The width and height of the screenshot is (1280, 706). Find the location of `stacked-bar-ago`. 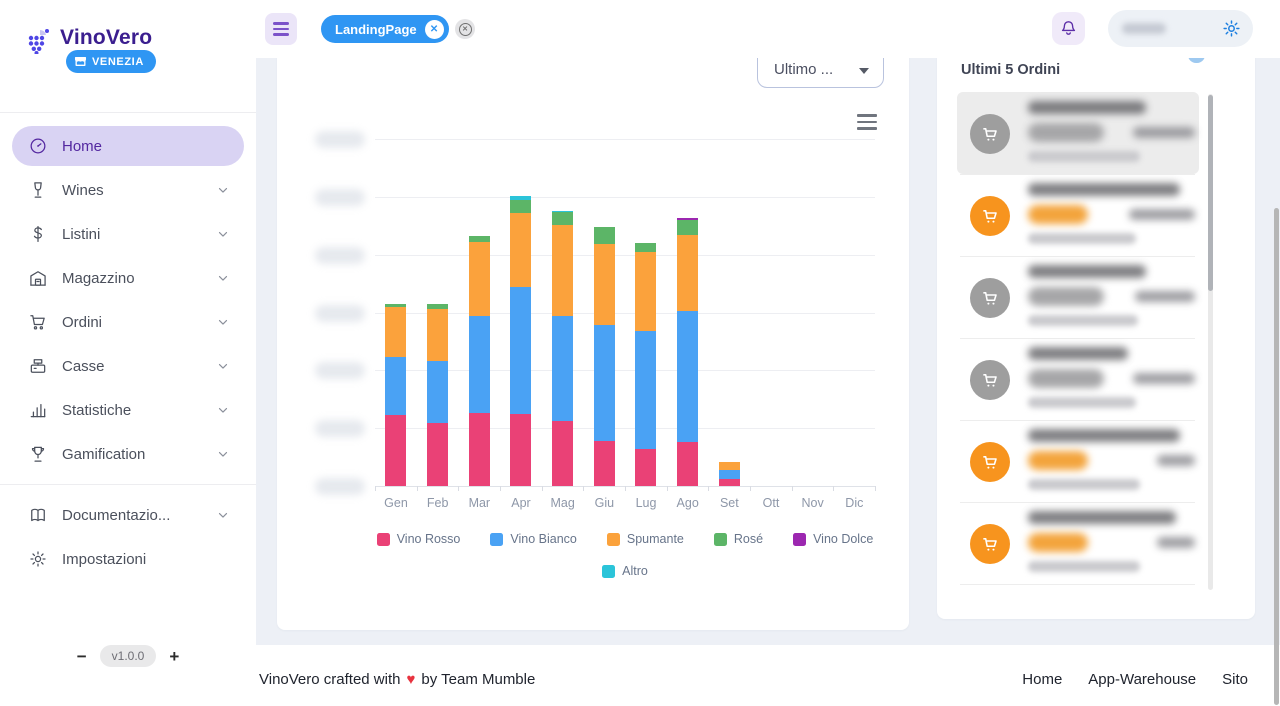

stacked-bar-ago is located at coordinates (687, 352).